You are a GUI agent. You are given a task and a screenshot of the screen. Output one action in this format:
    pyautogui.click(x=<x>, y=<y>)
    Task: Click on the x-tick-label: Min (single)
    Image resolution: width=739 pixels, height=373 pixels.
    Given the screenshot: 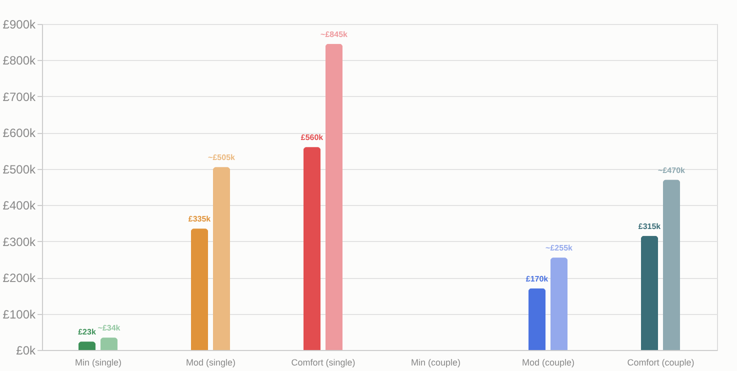 What is the action you would take?
    pyautogui.click(x=98, y=363)
    